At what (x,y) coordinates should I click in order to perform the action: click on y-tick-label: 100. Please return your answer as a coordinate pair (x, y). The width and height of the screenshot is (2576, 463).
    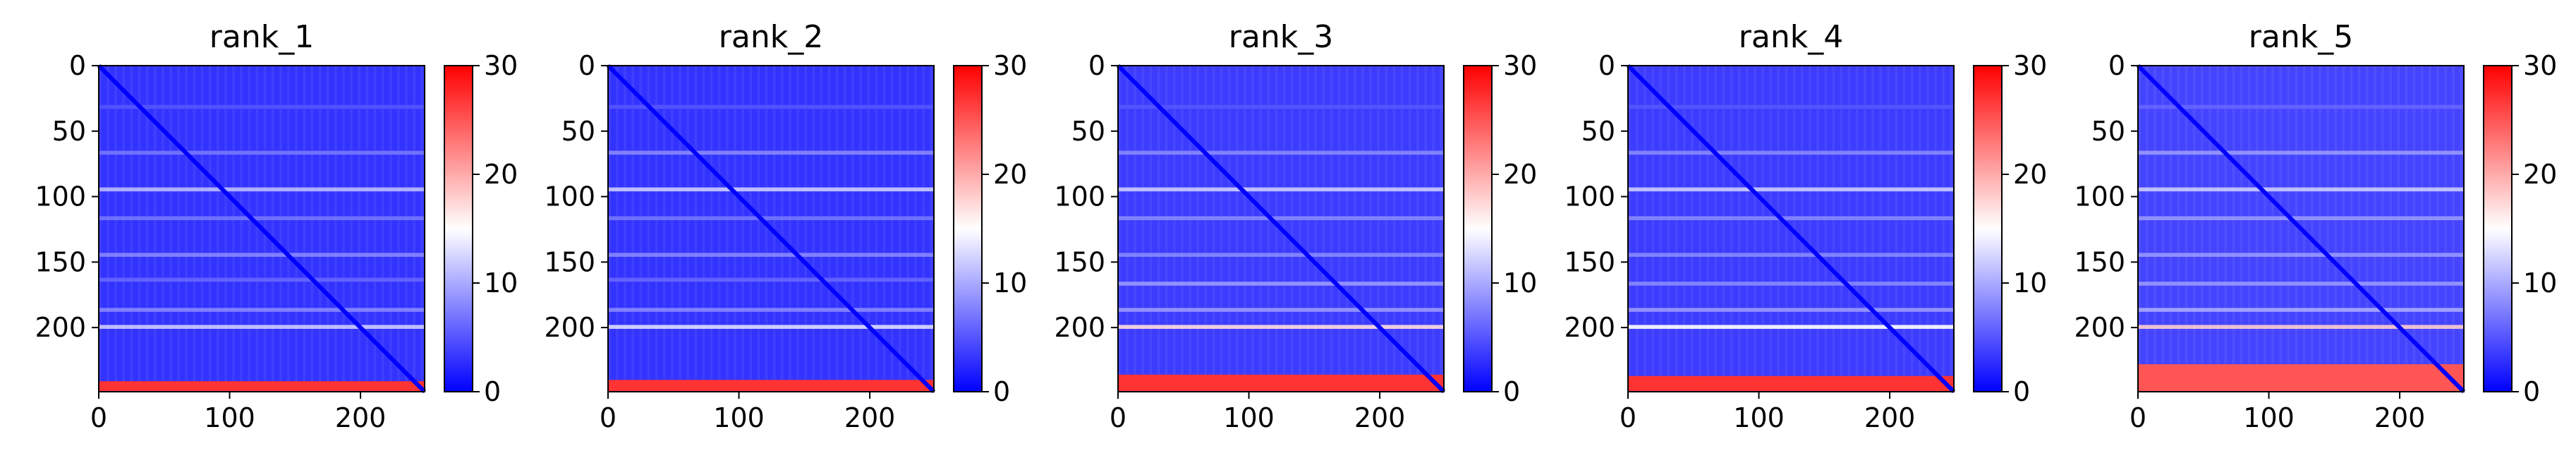
    Looking at the image, I should click on (61, 196).